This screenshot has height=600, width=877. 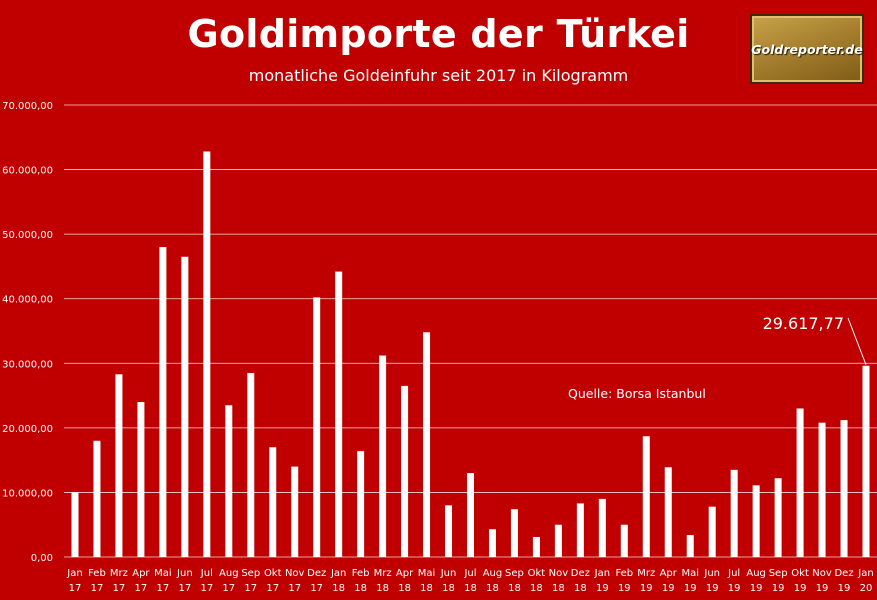 I want to click on x-tick-year: 20, so click(x=866, y=588).